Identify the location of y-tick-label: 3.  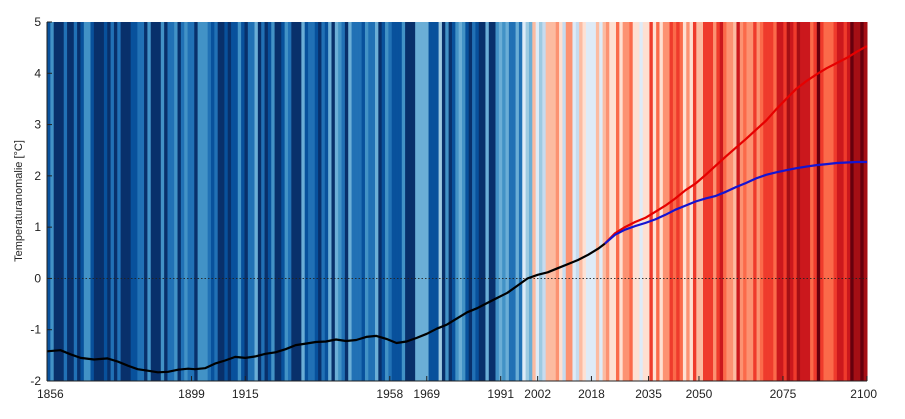
(37, 125).